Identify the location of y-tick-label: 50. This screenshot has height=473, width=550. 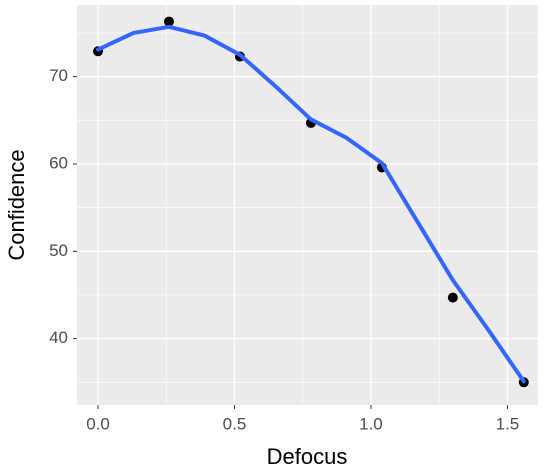
(58, 250).